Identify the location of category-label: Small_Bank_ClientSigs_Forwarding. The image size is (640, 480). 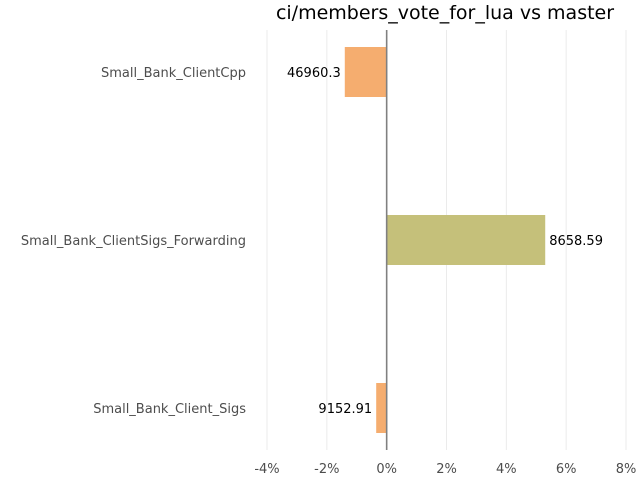
(133, 241).